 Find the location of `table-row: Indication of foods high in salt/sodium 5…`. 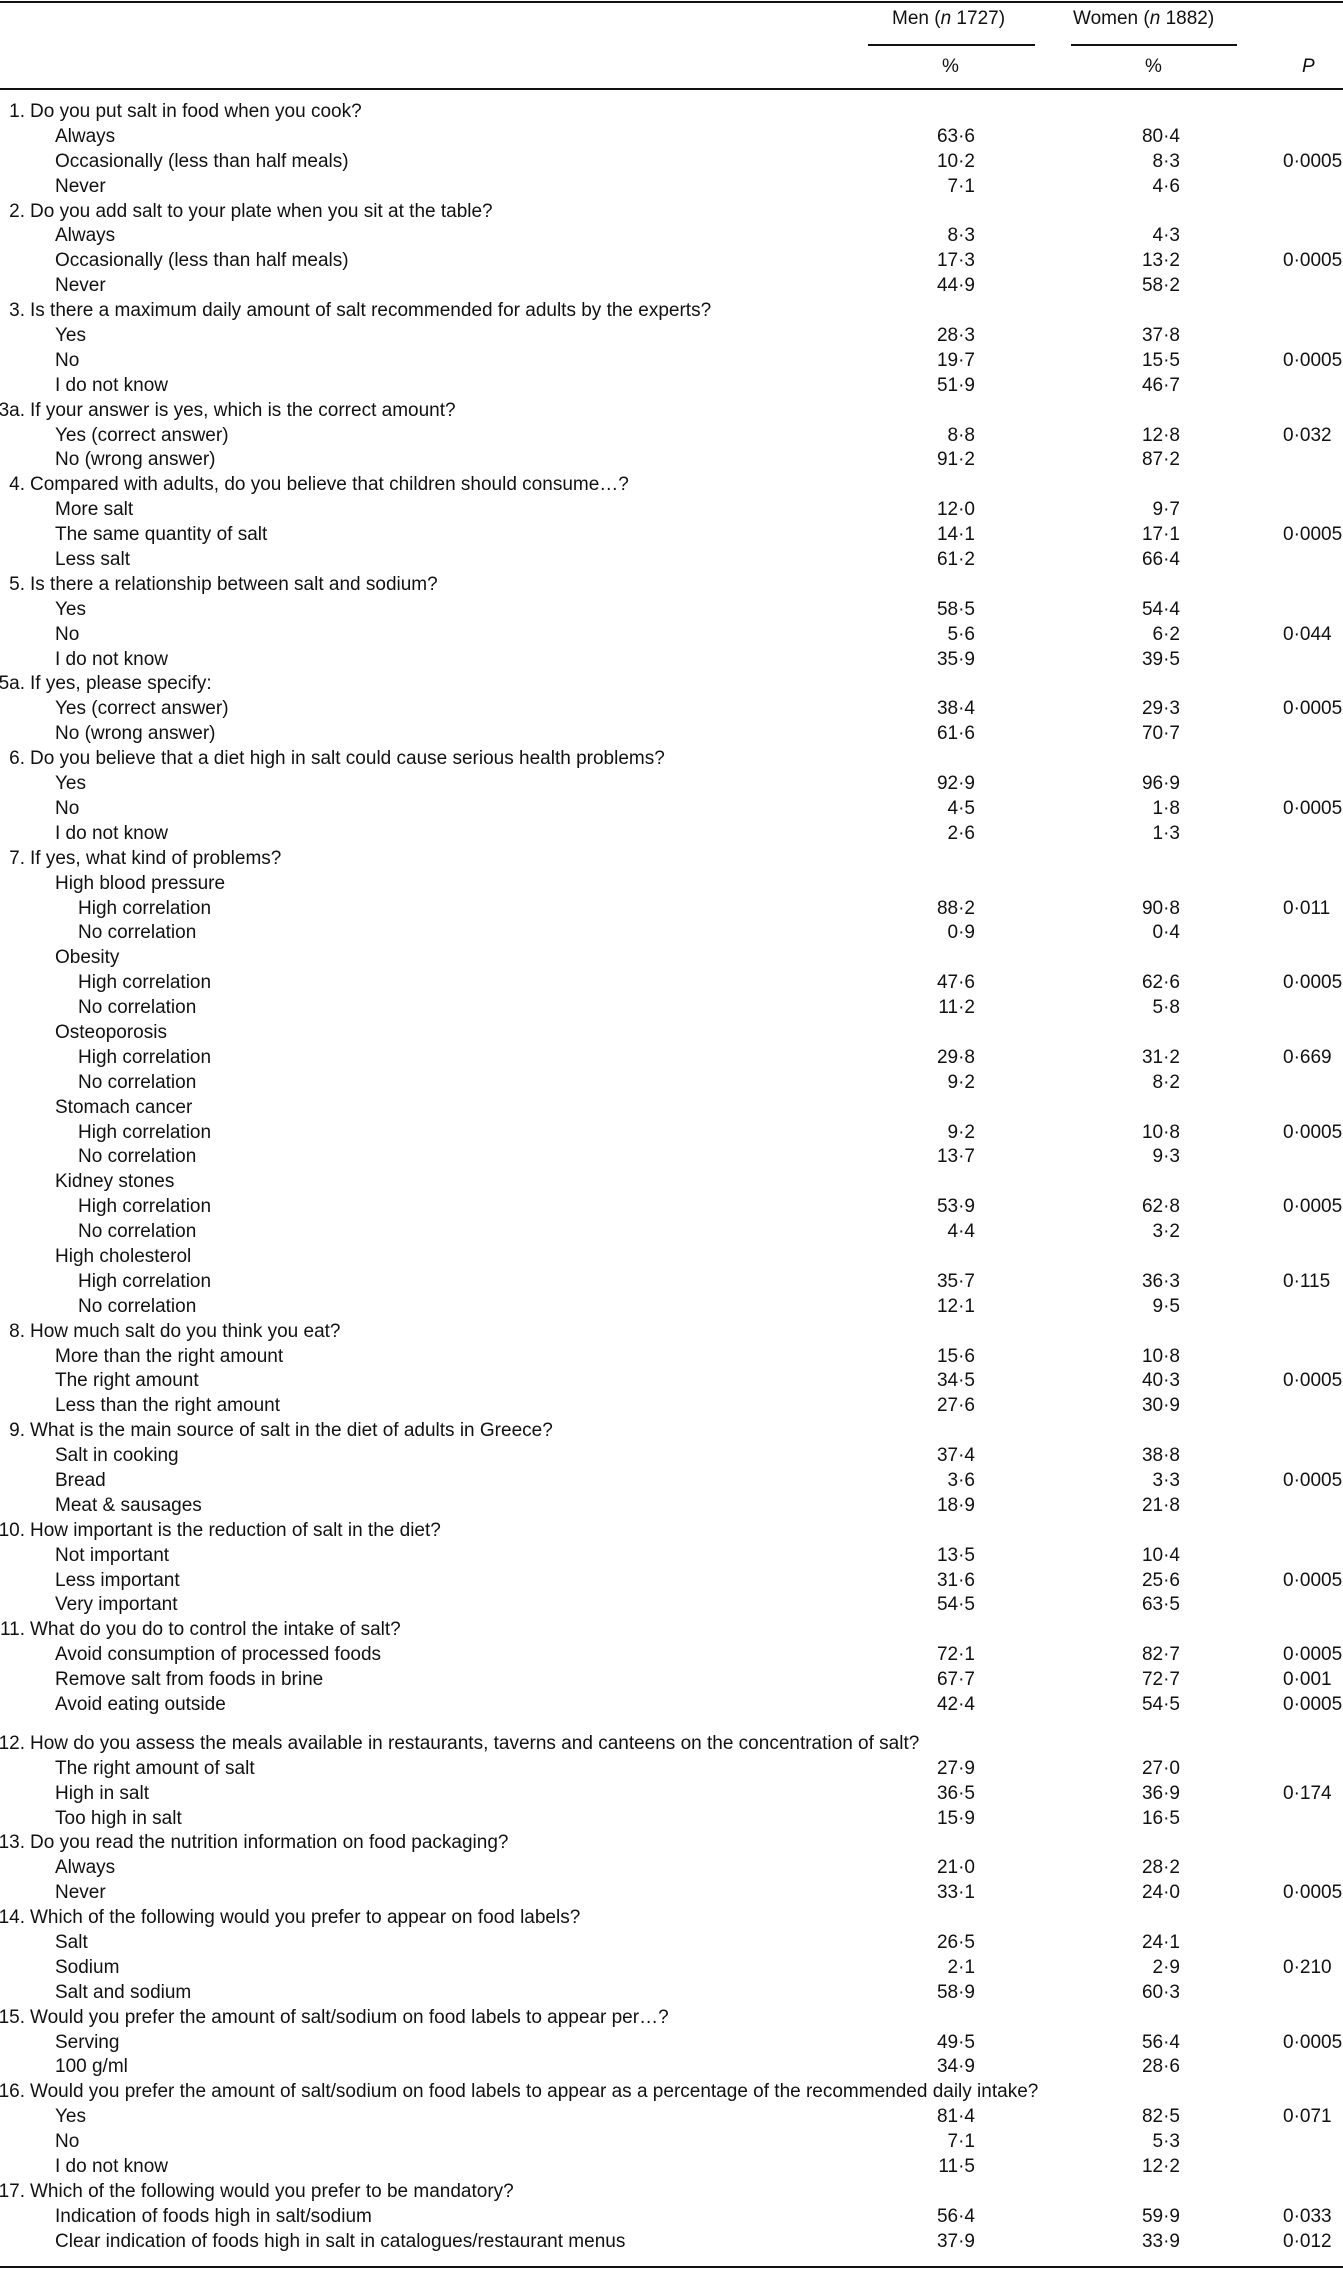

table-row: Indication of foods high in salt/sodium 5… is located at coordinates (671, 2217).